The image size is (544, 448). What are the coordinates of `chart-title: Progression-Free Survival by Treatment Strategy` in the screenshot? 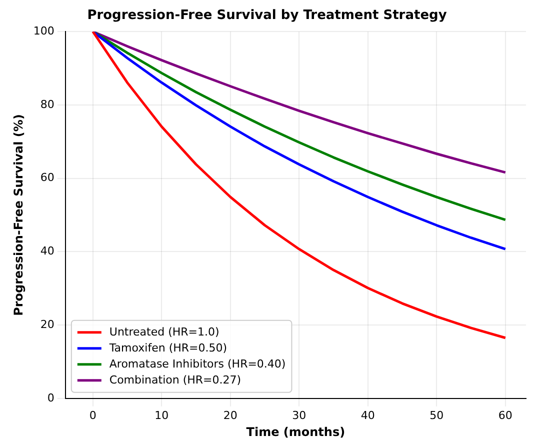 It's located at (267, 16).